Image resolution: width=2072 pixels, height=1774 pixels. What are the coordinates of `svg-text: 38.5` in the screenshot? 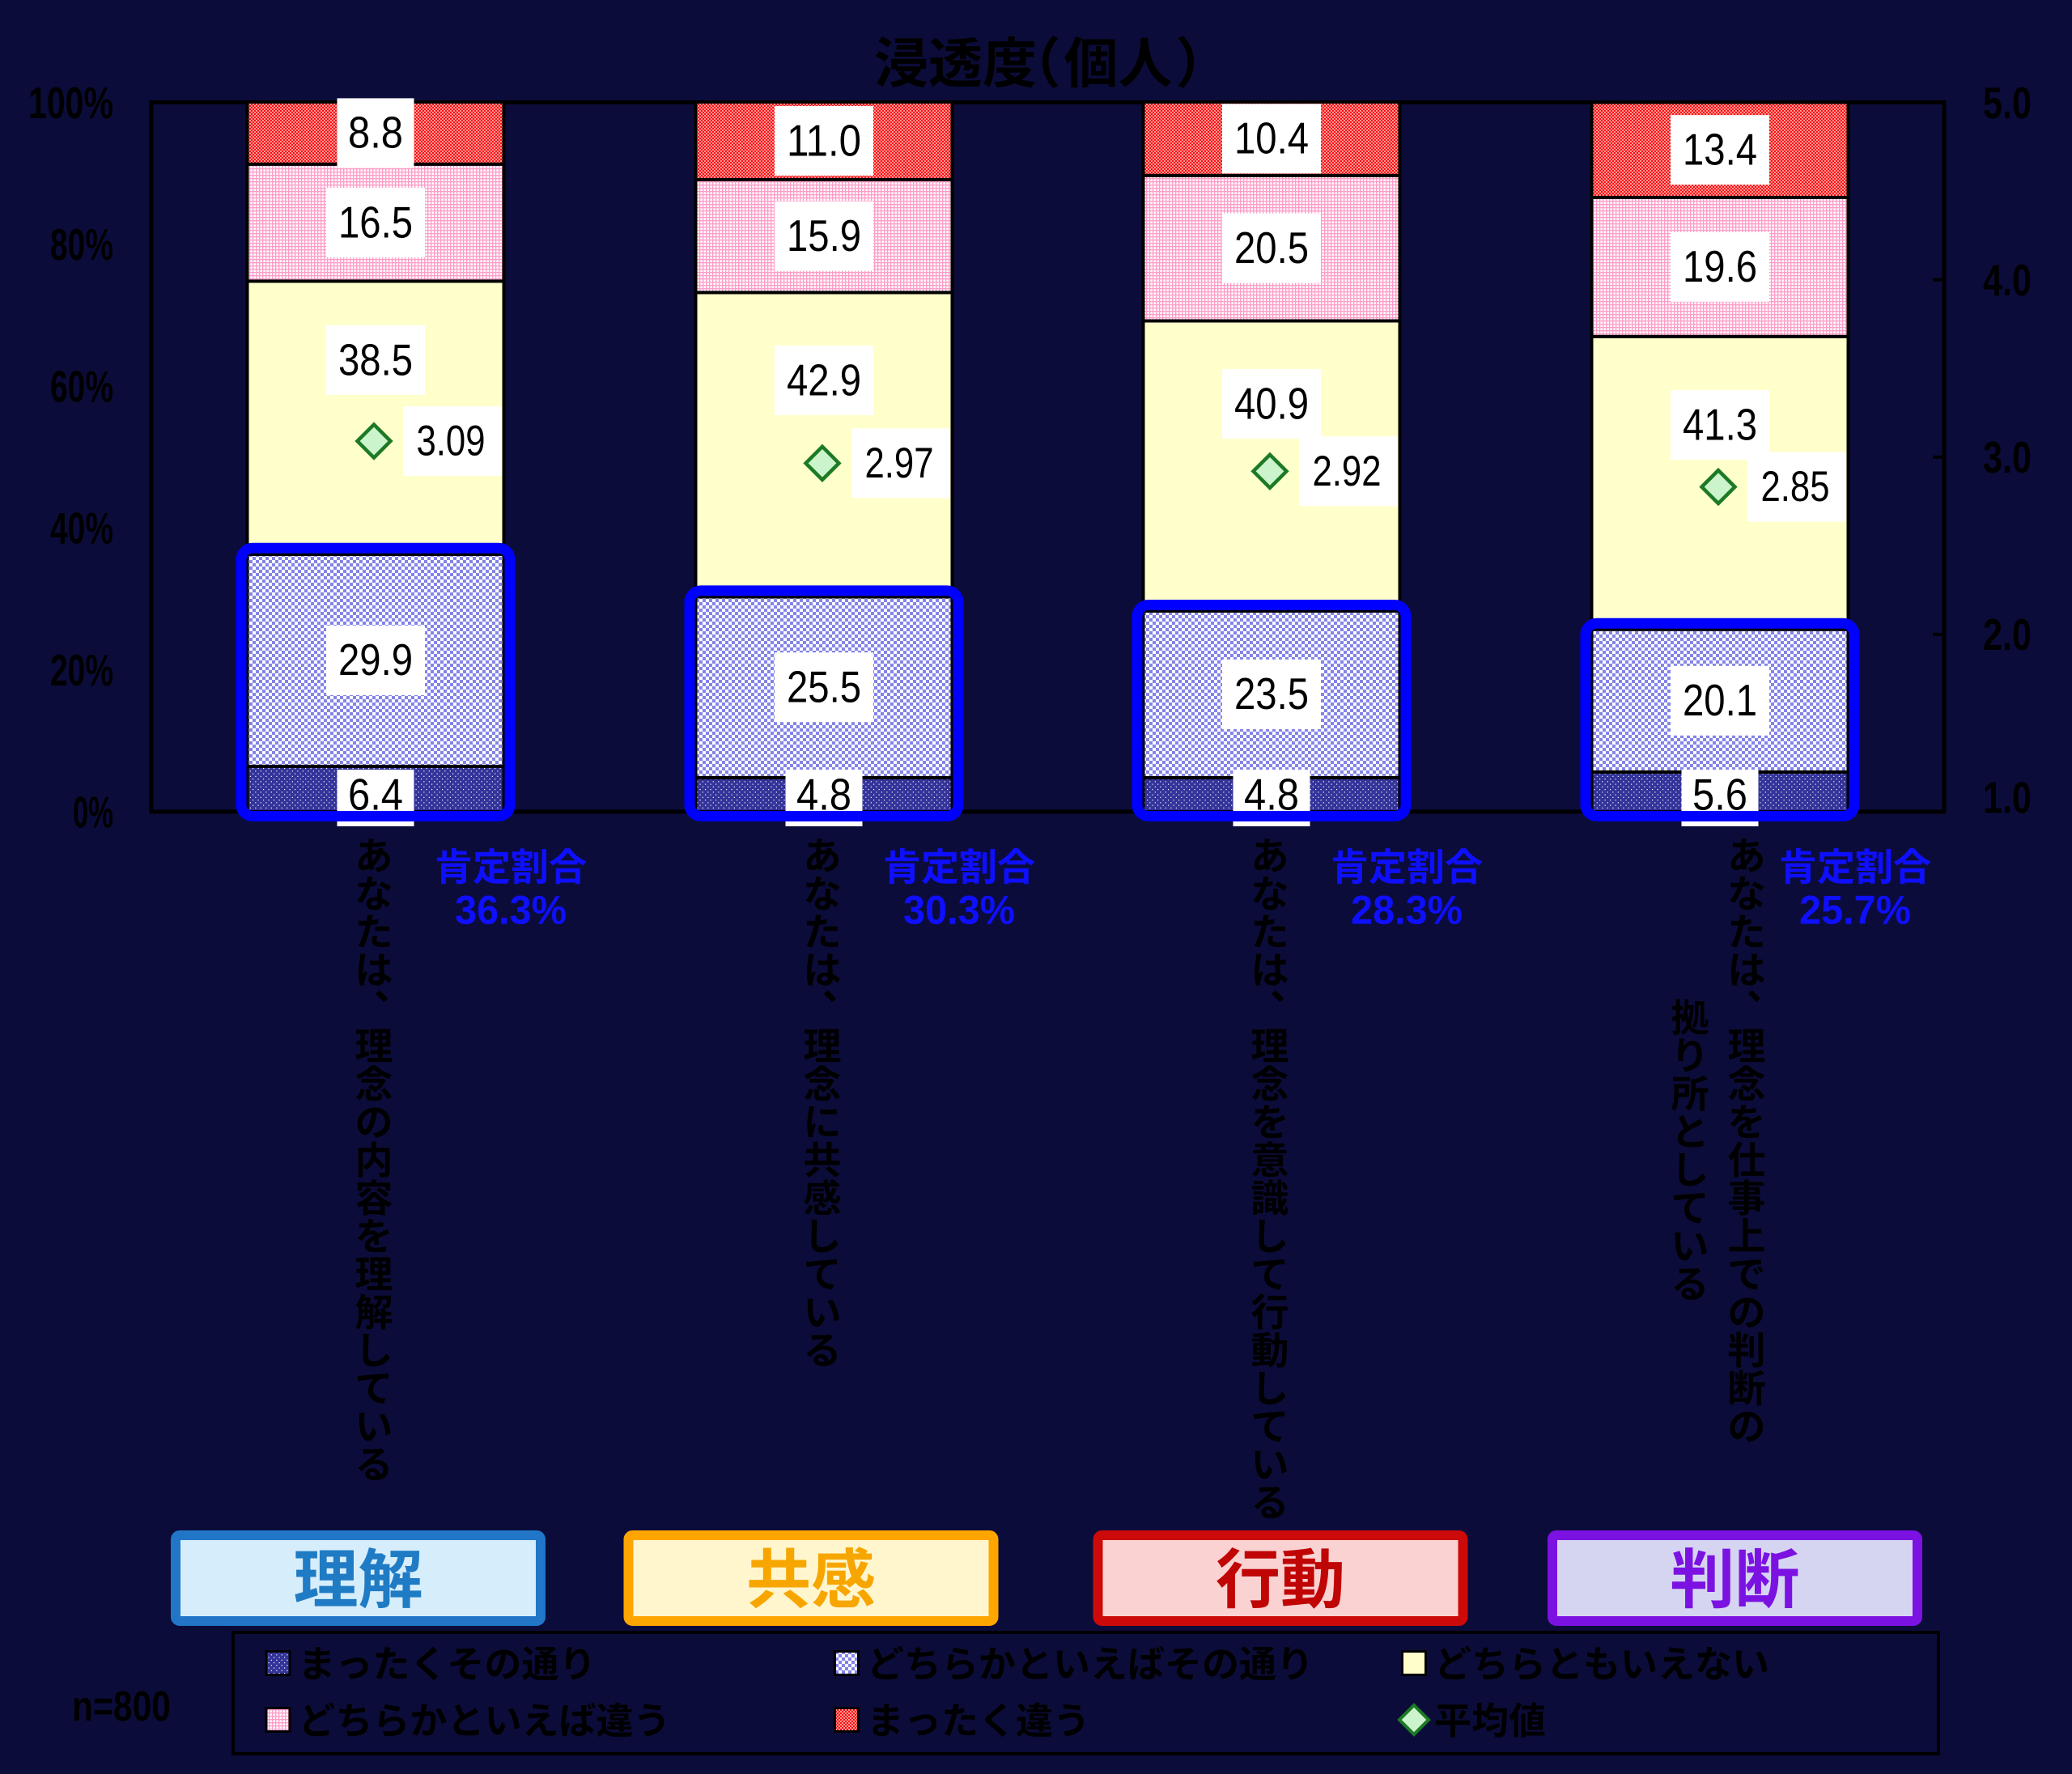 It's located at (375, 359).